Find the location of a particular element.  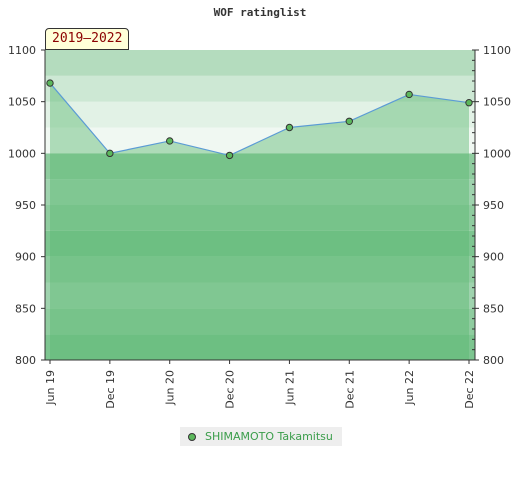

x-tick-label: Jun 22 is located at coordinates (409, 388).